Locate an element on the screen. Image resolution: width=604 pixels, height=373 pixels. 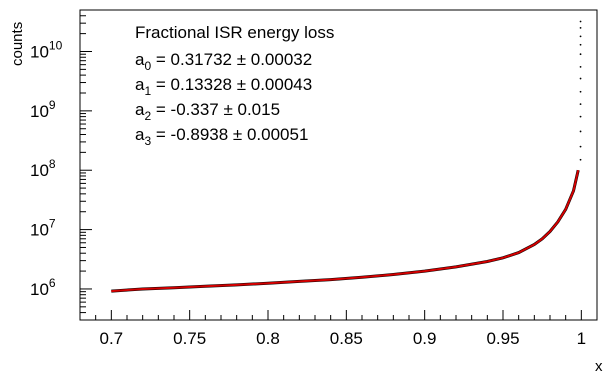
y-tick-label: 10¹⁰ is located at coordinates (46, 49).